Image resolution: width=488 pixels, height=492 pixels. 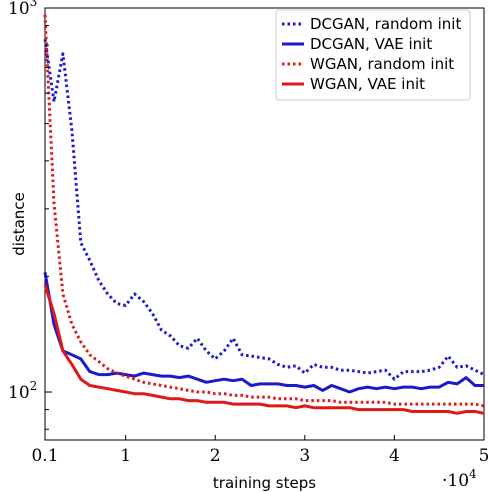 What do you see at coordinates (473, 474) in the screenshot?
I see `x-axis-multiplier-exponent: 4` at bounding box center [473, 474].